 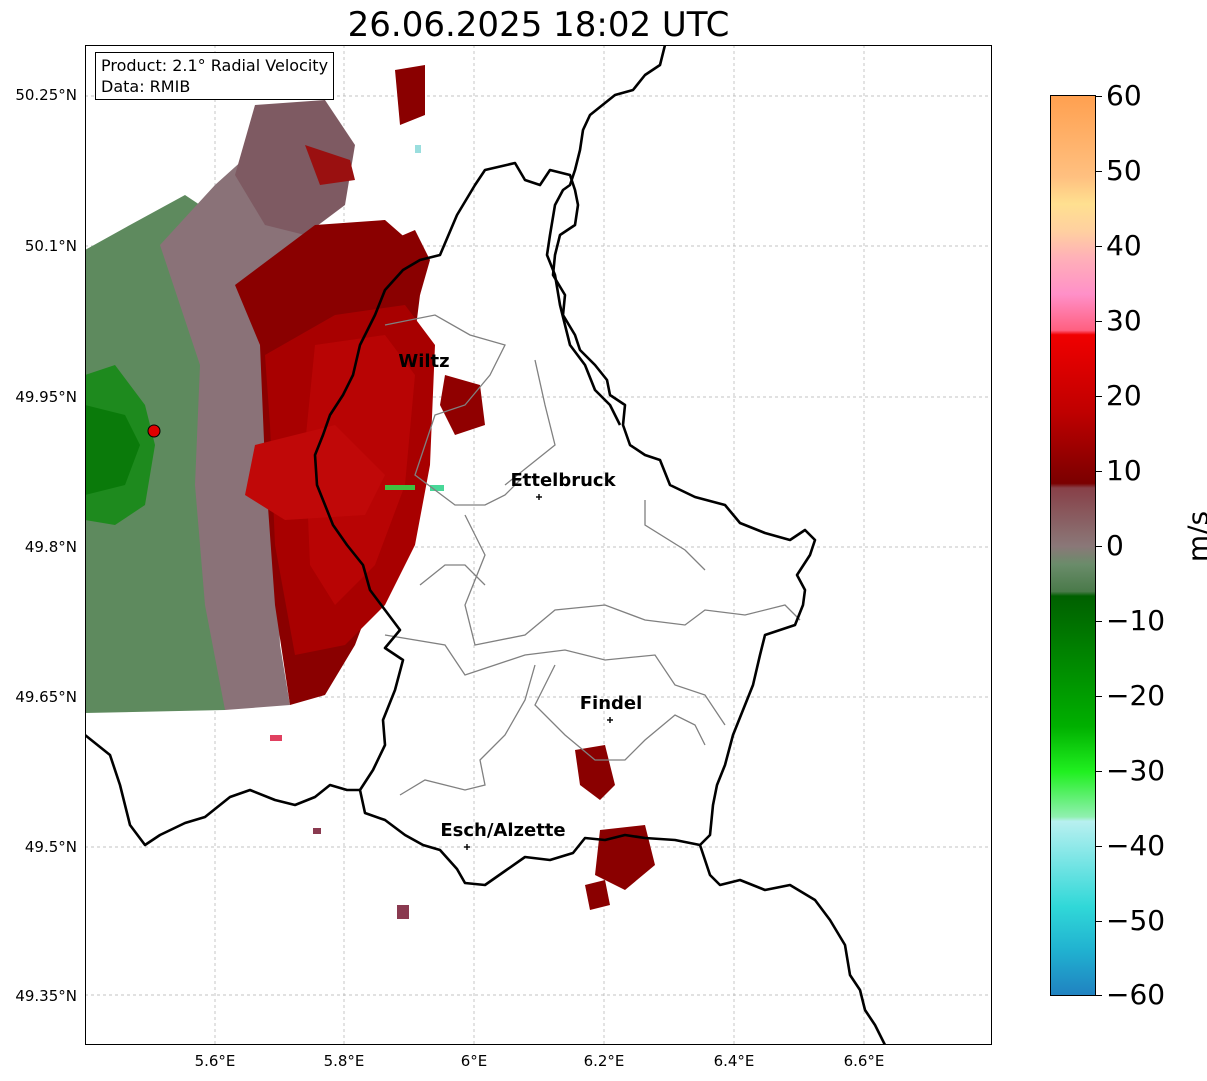 What do you see at coordinates (344, 1061) in the screenshot?
I see `lon-label: 5.8°E` at bounding box center [344, 1061].